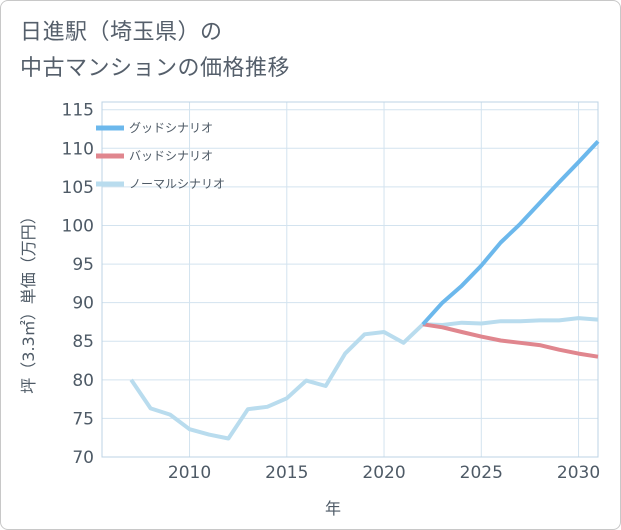 The image size is (621, 530). What do you see at coordinates (510, 233) in the screenshot?
I see `series-line-good` at bounding box center [510, 233].